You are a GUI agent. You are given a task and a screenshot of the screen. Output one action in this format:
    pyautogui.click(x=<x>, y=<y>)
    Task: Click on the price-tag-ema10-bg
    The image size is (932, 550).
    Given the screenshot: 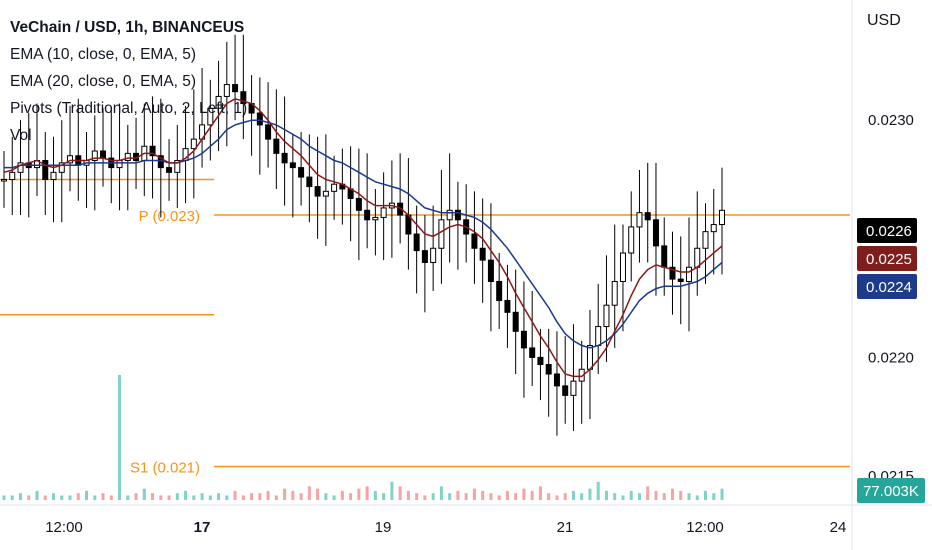 What is the action you would take?
    pyautogui.click(x=887, y=258)
    